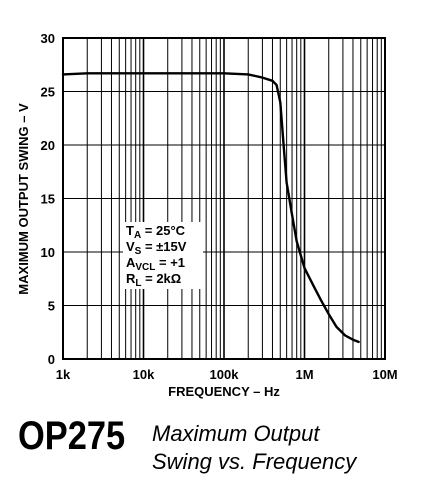 The height and width of the screenshot is (493, 427). I want to click on y-axis-title: MAXIMUM OUTPUT SWING – V, so click(23, 199).